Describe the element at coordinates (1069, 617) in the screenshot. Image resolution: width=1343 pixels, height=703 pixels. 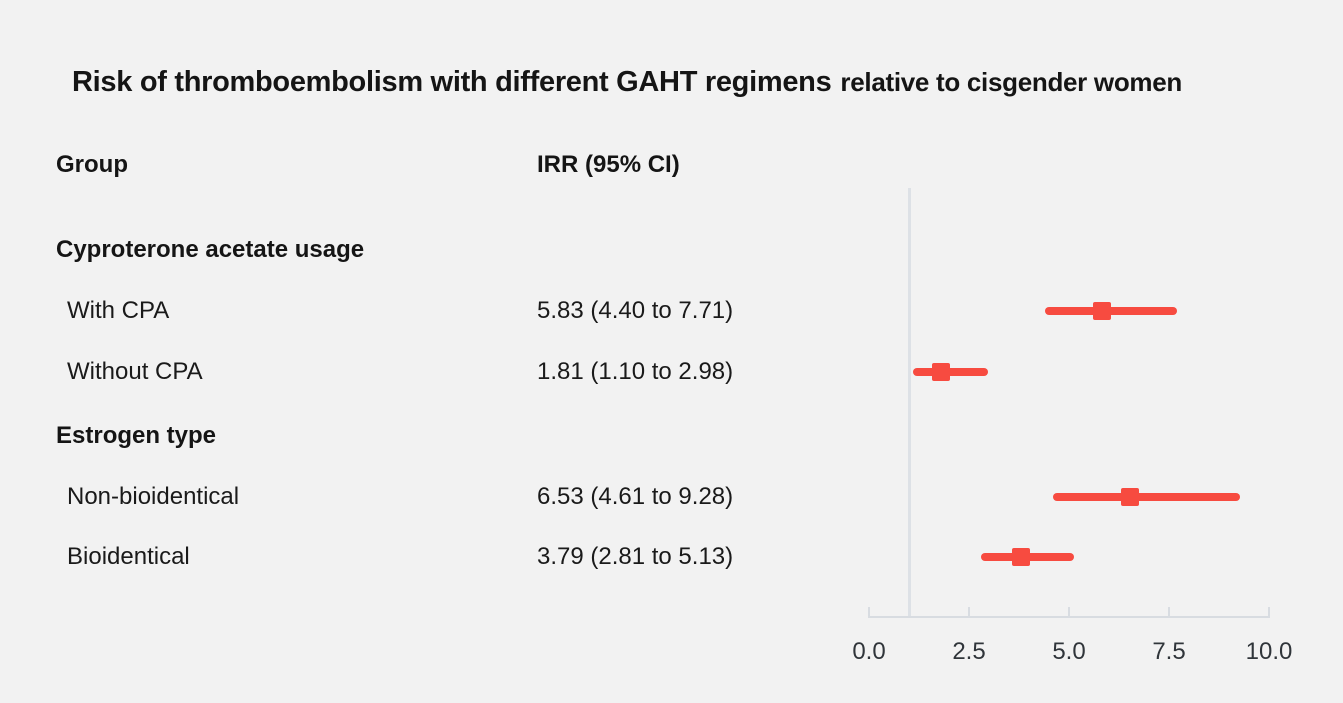
I see `x-axis-line` at that location.